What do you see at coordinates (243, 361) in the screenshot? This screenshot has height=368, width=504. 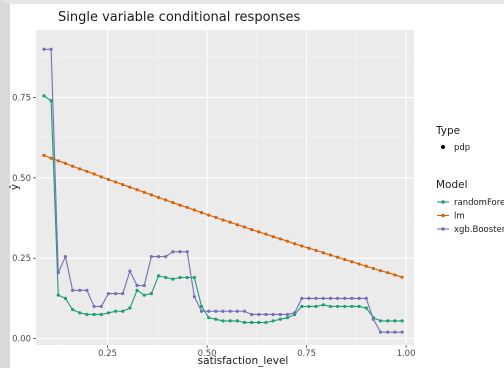 I see `x-axis-title: satisfaction_level` at bounding box center [243, 361].